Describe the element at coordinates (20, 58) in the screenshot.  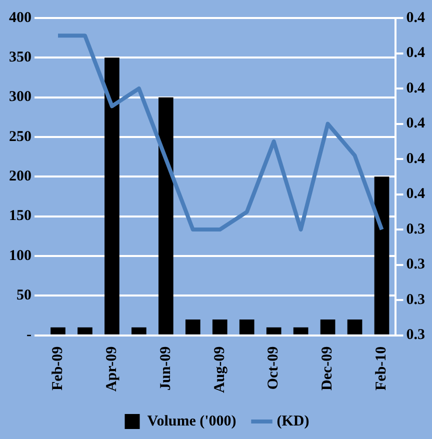
I see `y-tick-label: 350` at that location.